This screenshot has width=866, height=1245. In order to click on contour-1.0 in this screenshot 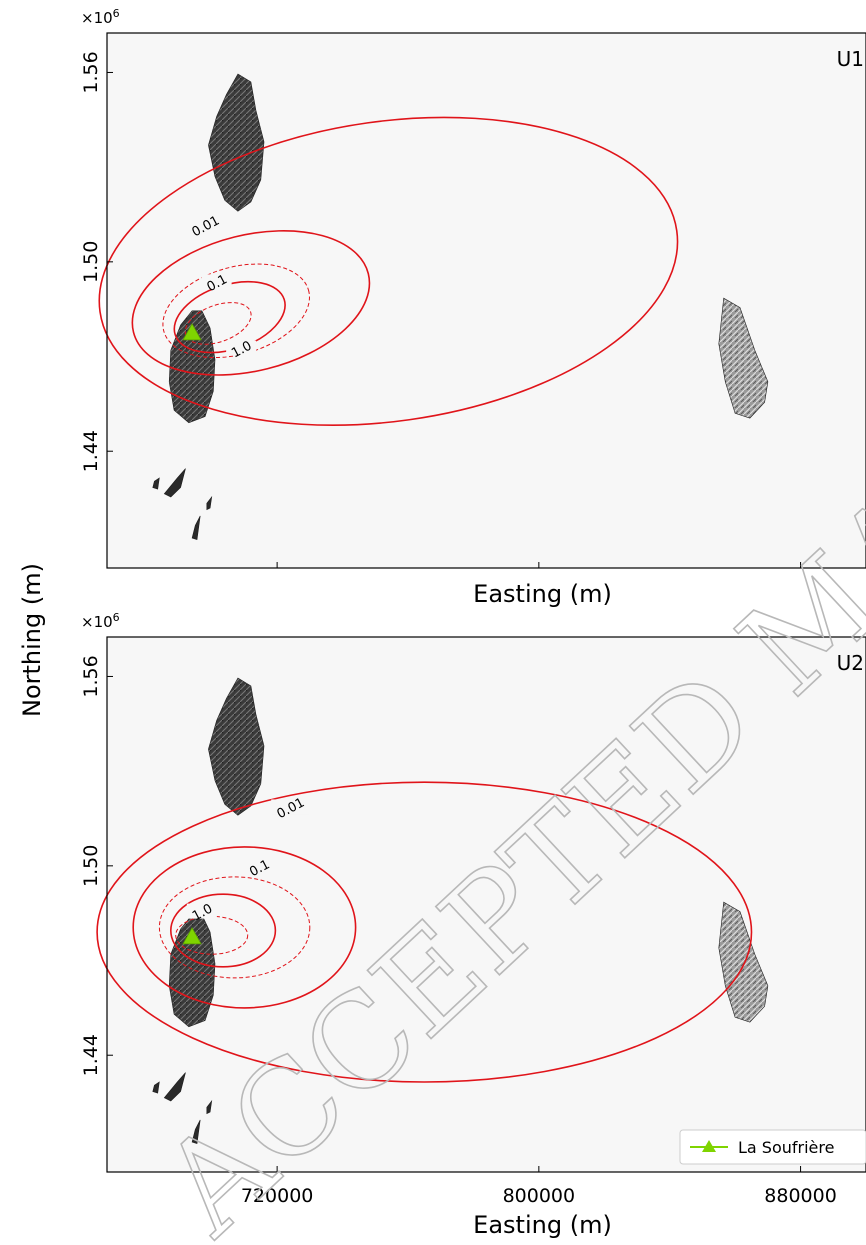, I will do `click(223, 930)`.